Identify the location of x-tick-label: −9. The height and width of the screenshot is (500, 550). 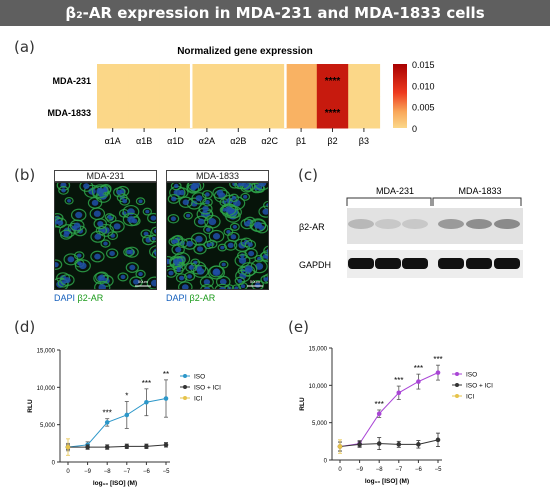
(360, 470).